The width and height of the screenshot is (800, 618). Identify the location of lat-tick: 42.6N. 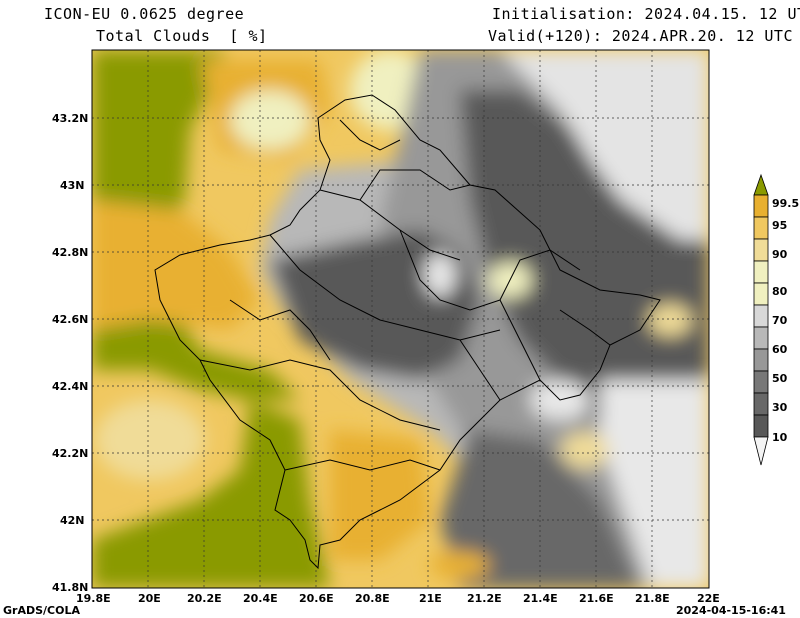
(70, 319).